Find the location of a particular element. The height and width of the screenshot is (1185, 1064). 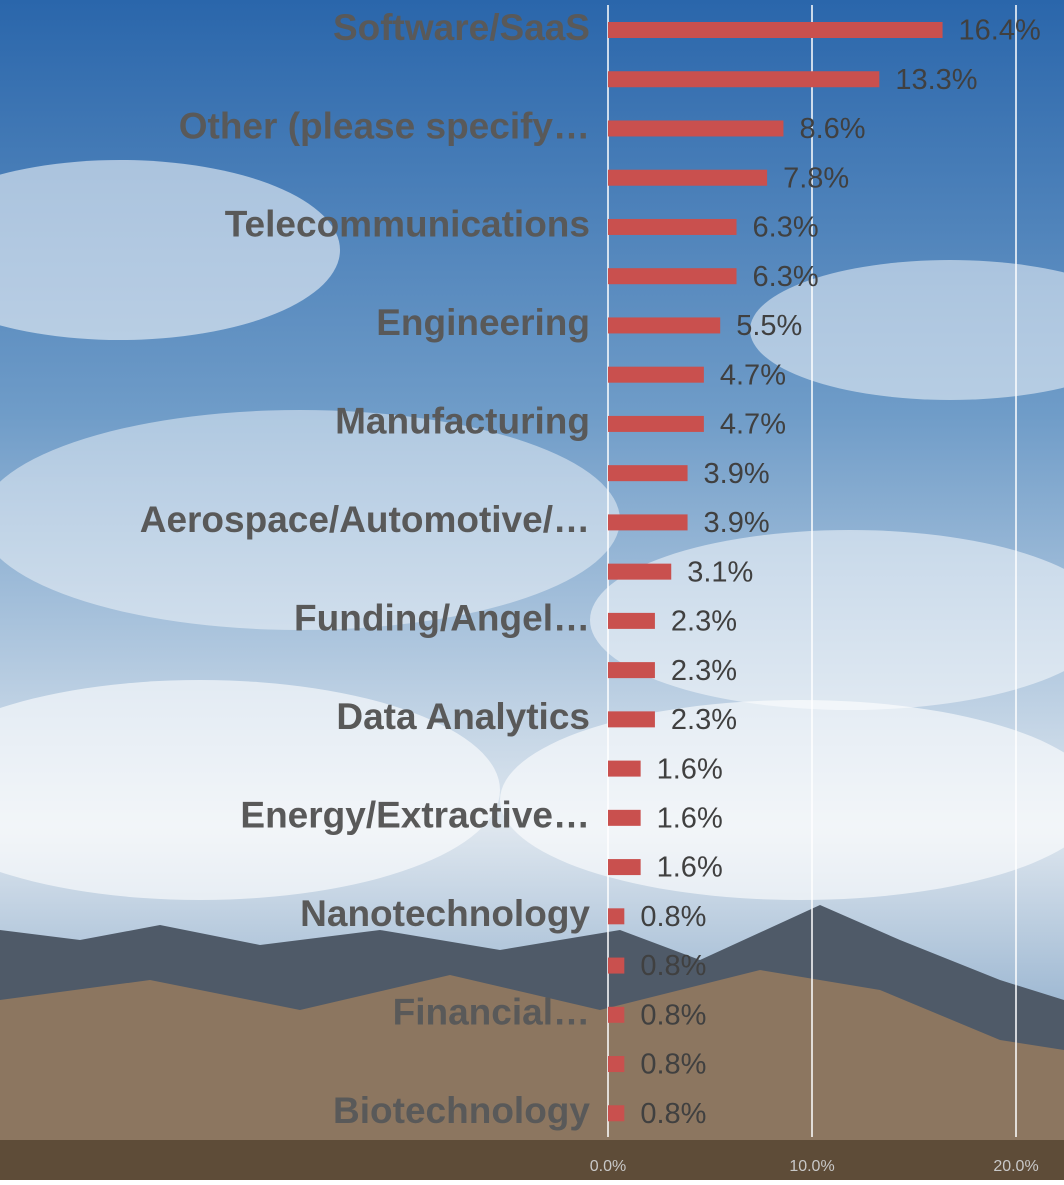

value-label: 8.6% is located at coordinates (832, 129).